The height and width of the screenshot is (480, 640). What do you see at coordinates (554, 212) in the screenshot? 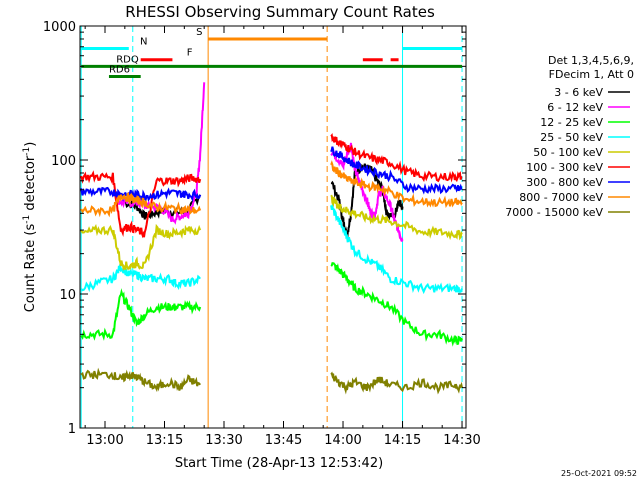
I see `legend-label-7000-15000-kev: 7000 - 15000 keV` at bounding box center [554, 212].